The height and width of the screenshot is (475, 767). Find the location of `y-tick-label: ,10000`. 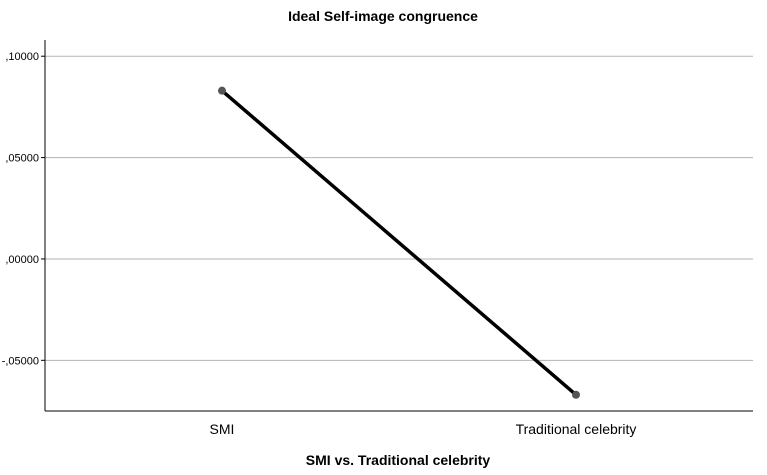

y-tick-label: ,10000 is located at coordinates (22, 57).